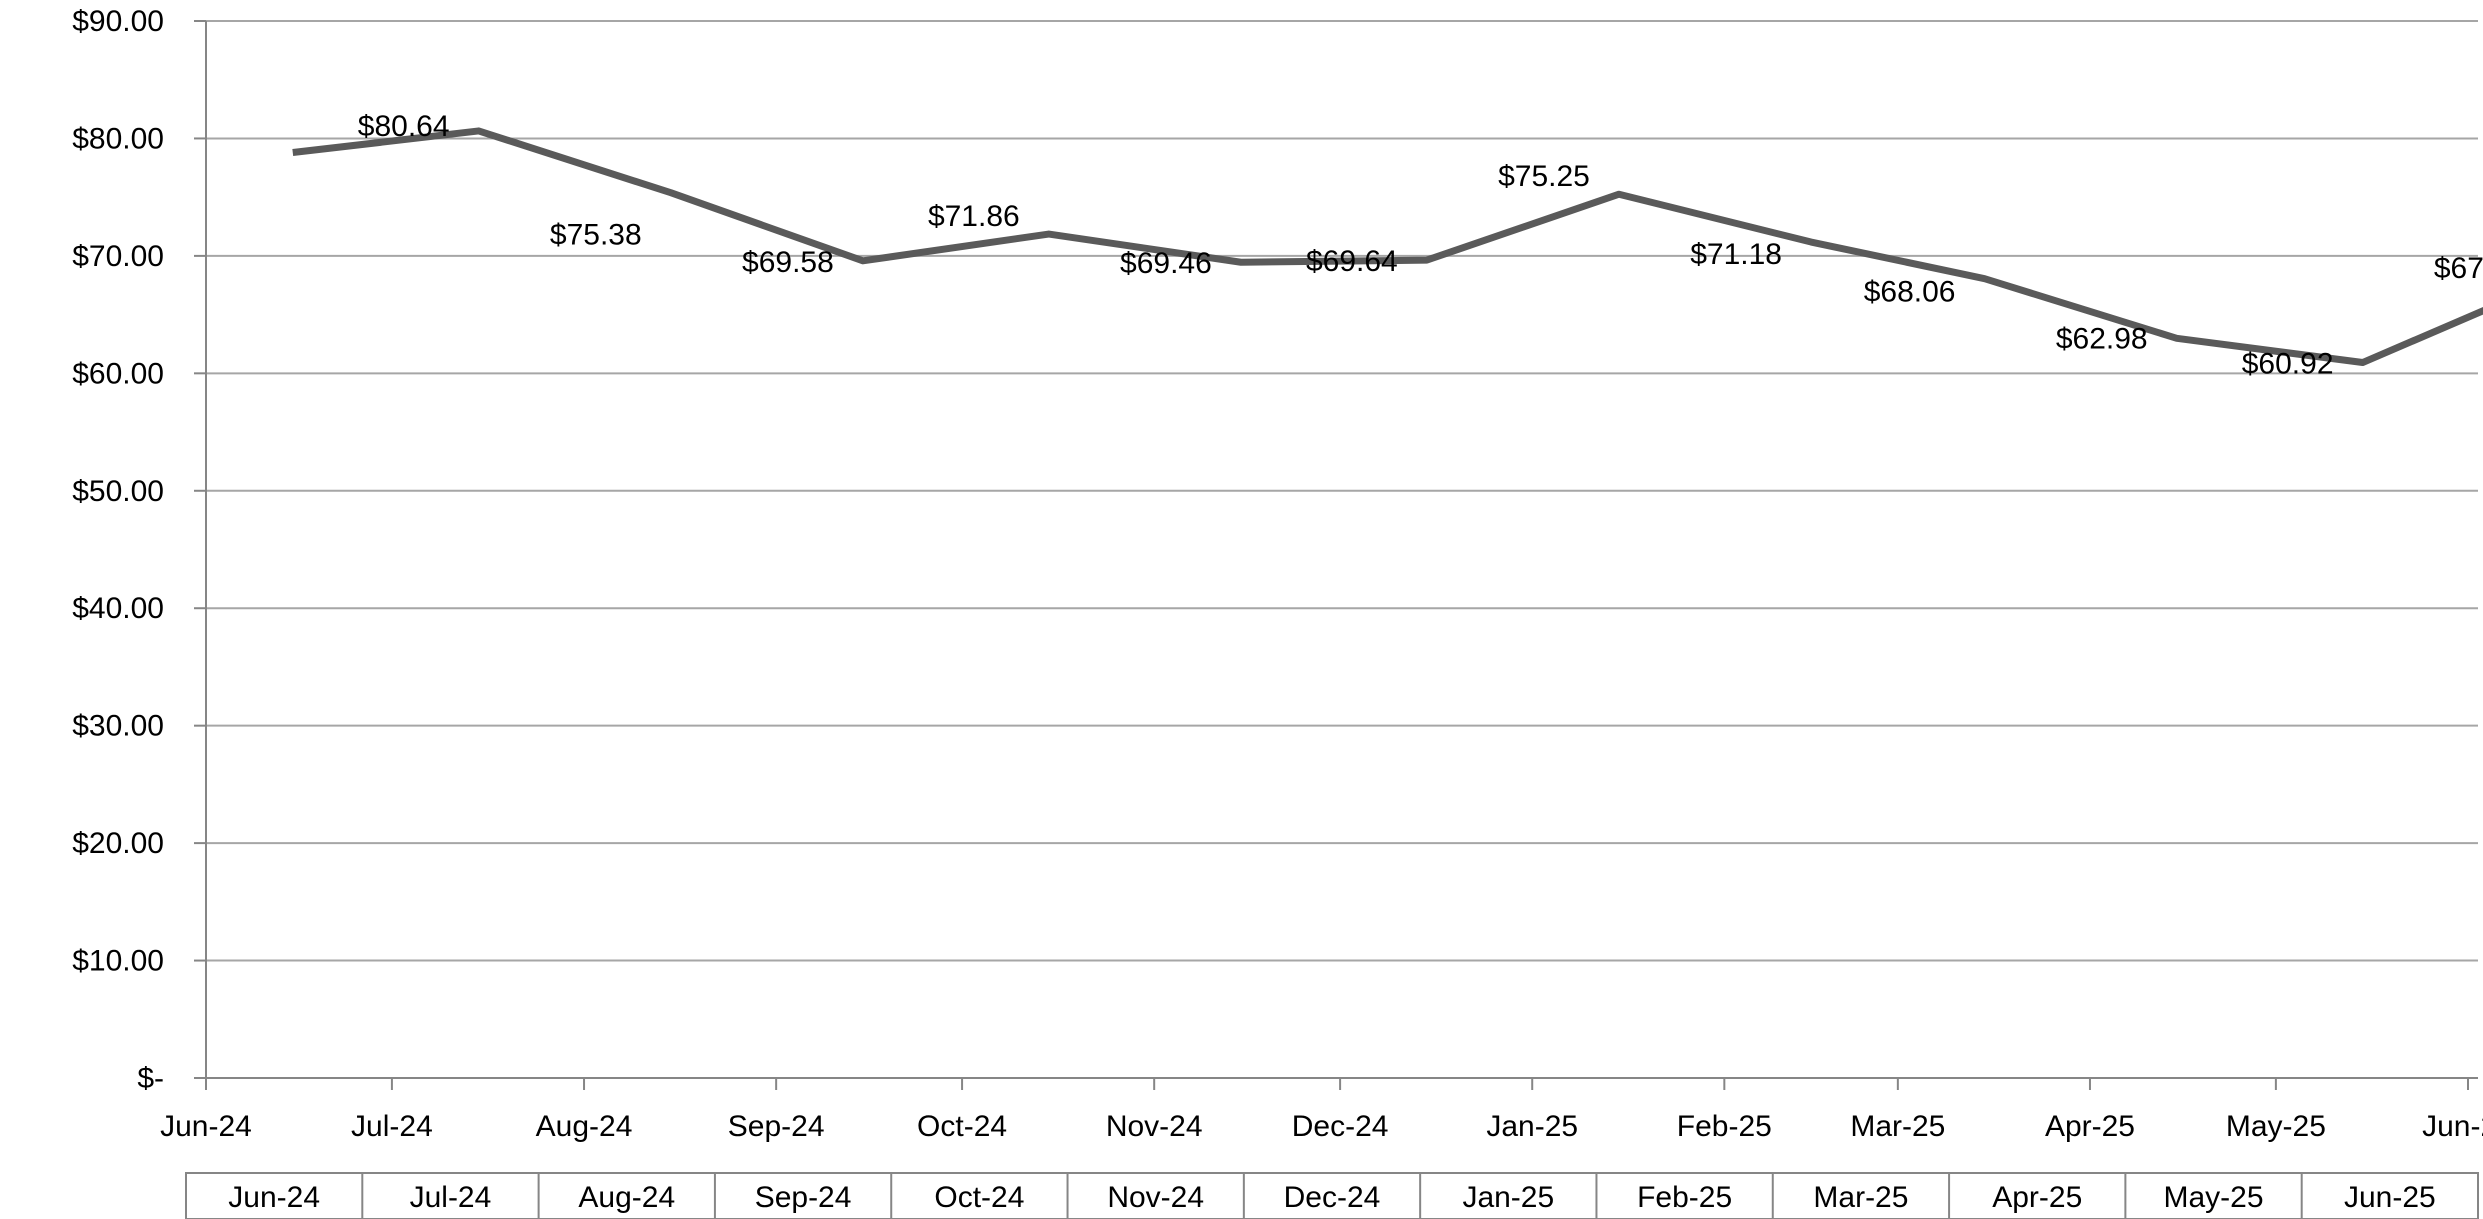 The width and height of the screenshot is (2483, 1219). I want to click on data-label: $62.98, so click(2102, 338).